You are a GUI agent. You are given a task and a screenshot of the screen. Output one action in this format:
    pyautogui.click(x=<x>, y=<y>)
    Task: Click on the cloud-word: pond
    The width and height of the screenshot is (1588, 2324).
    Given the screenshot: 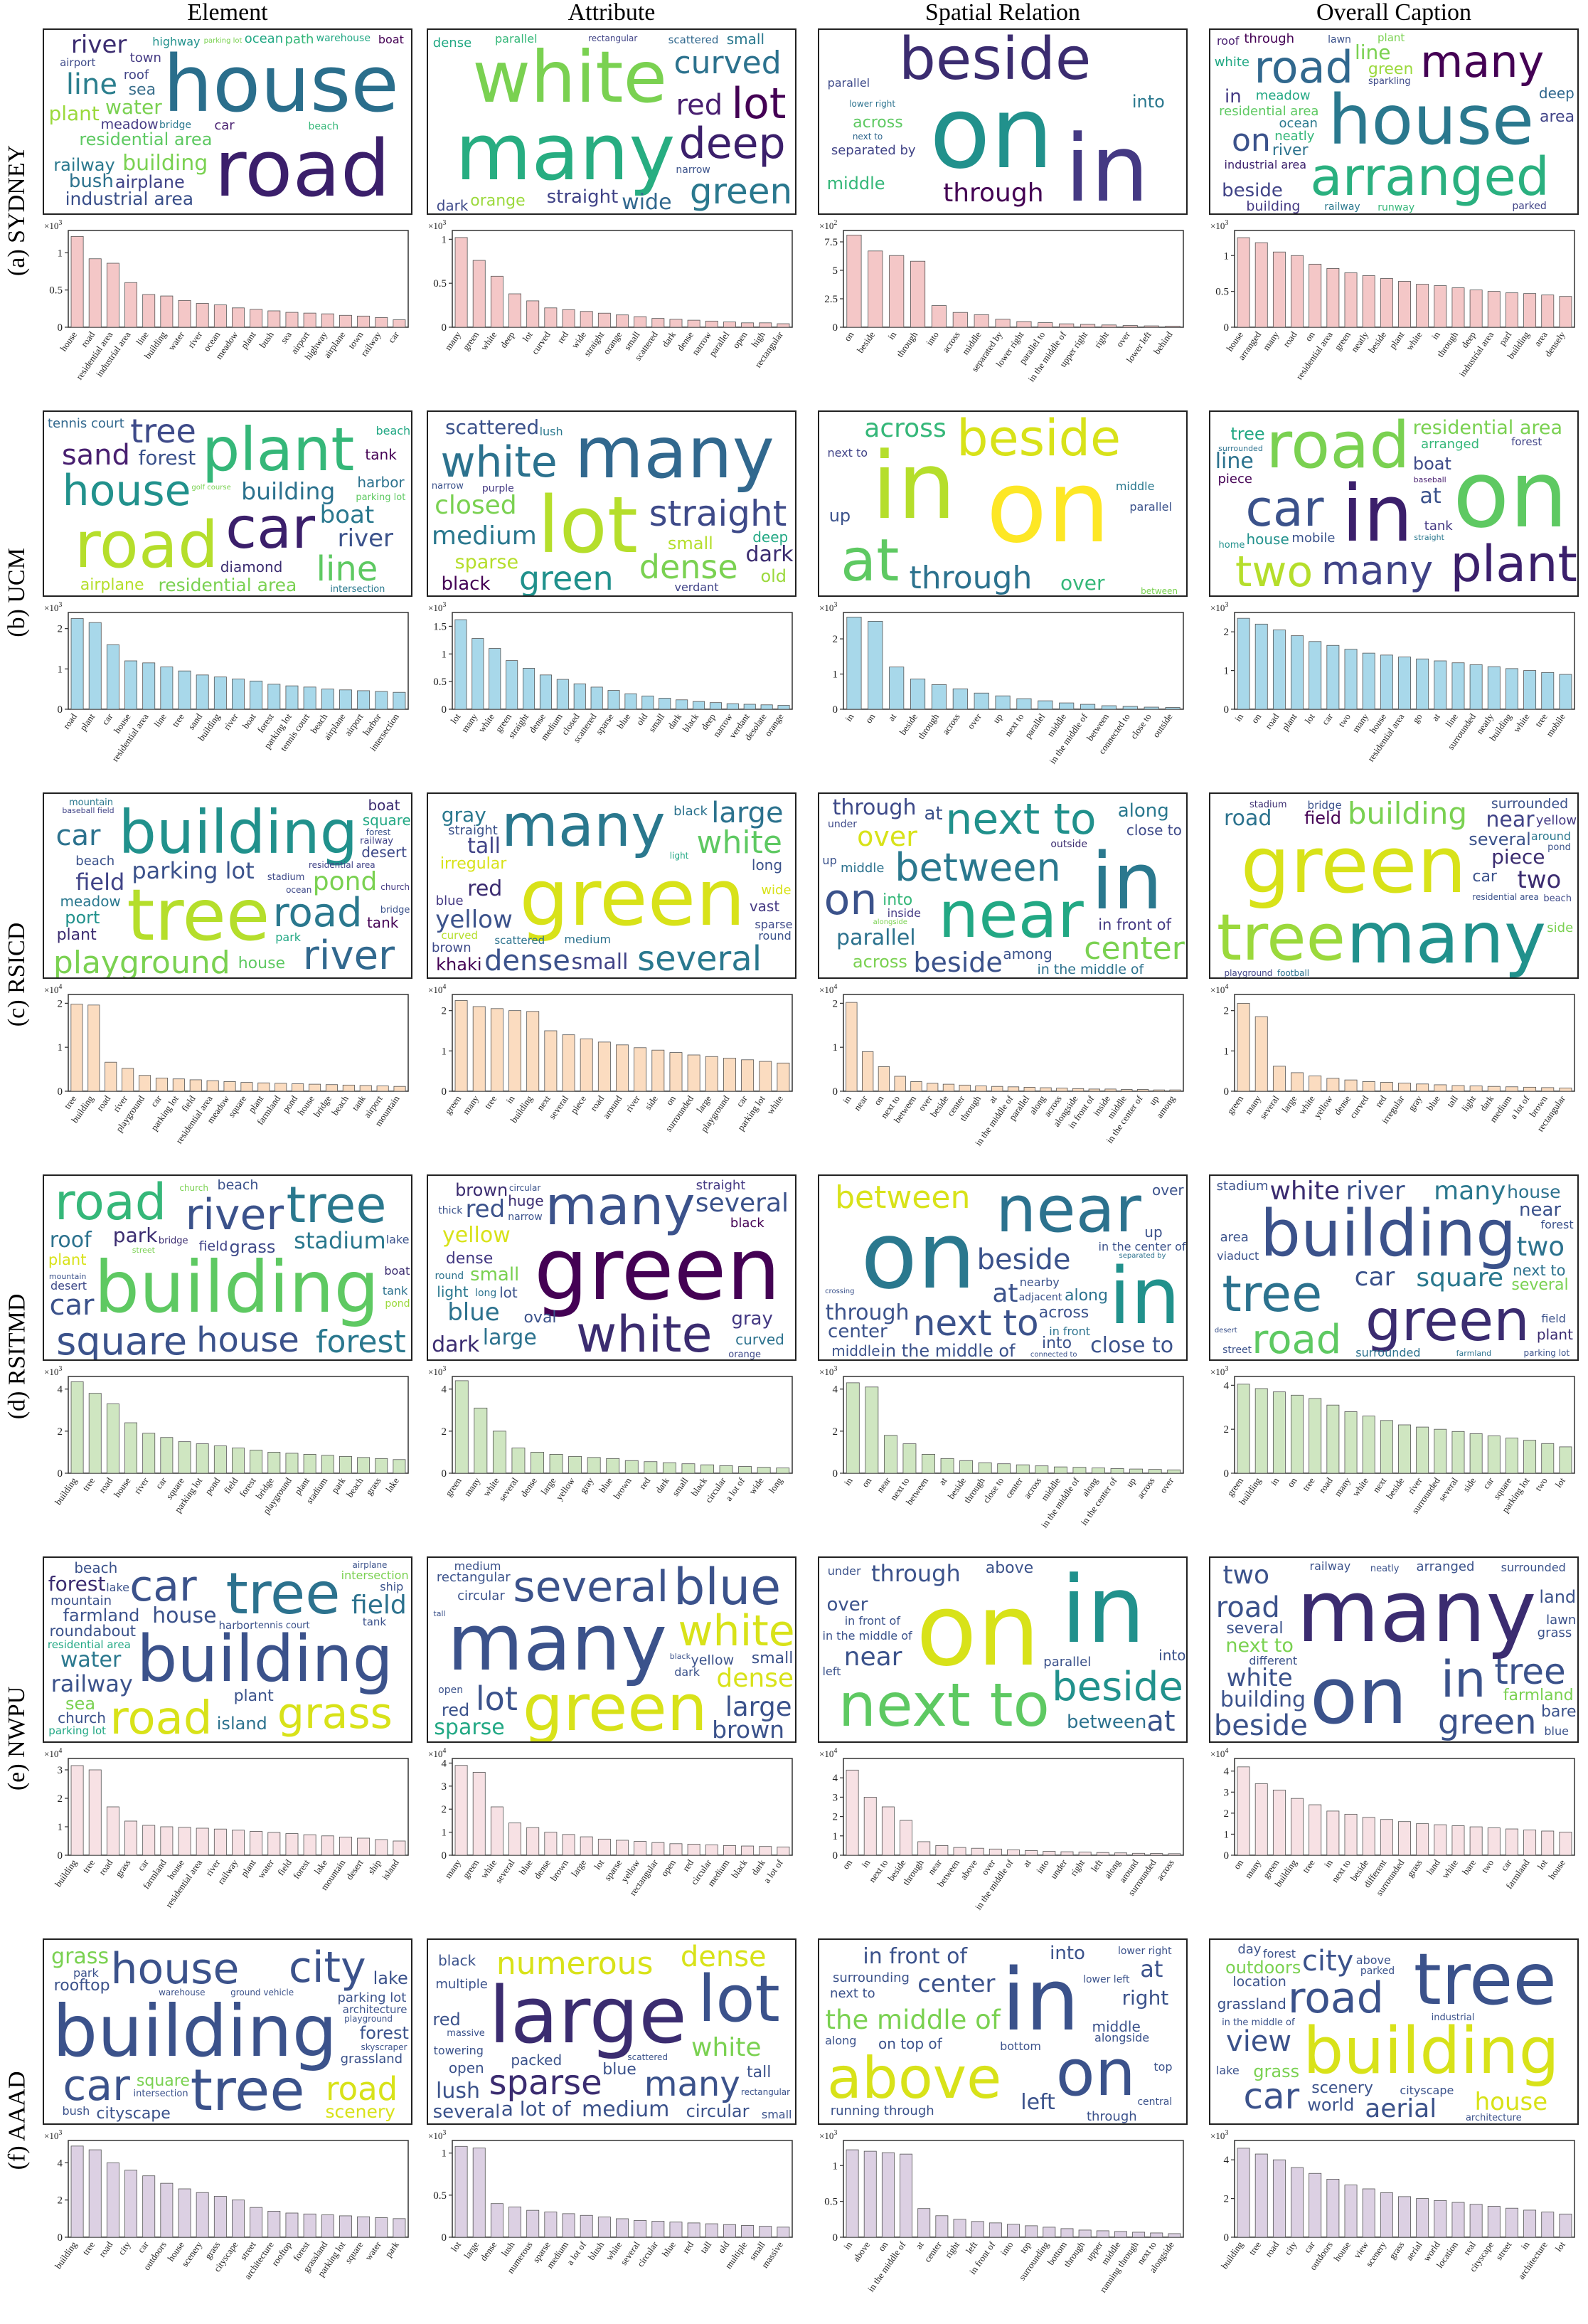 What is the action you would take?
    pyautogui.click(x=345, y=882)
    